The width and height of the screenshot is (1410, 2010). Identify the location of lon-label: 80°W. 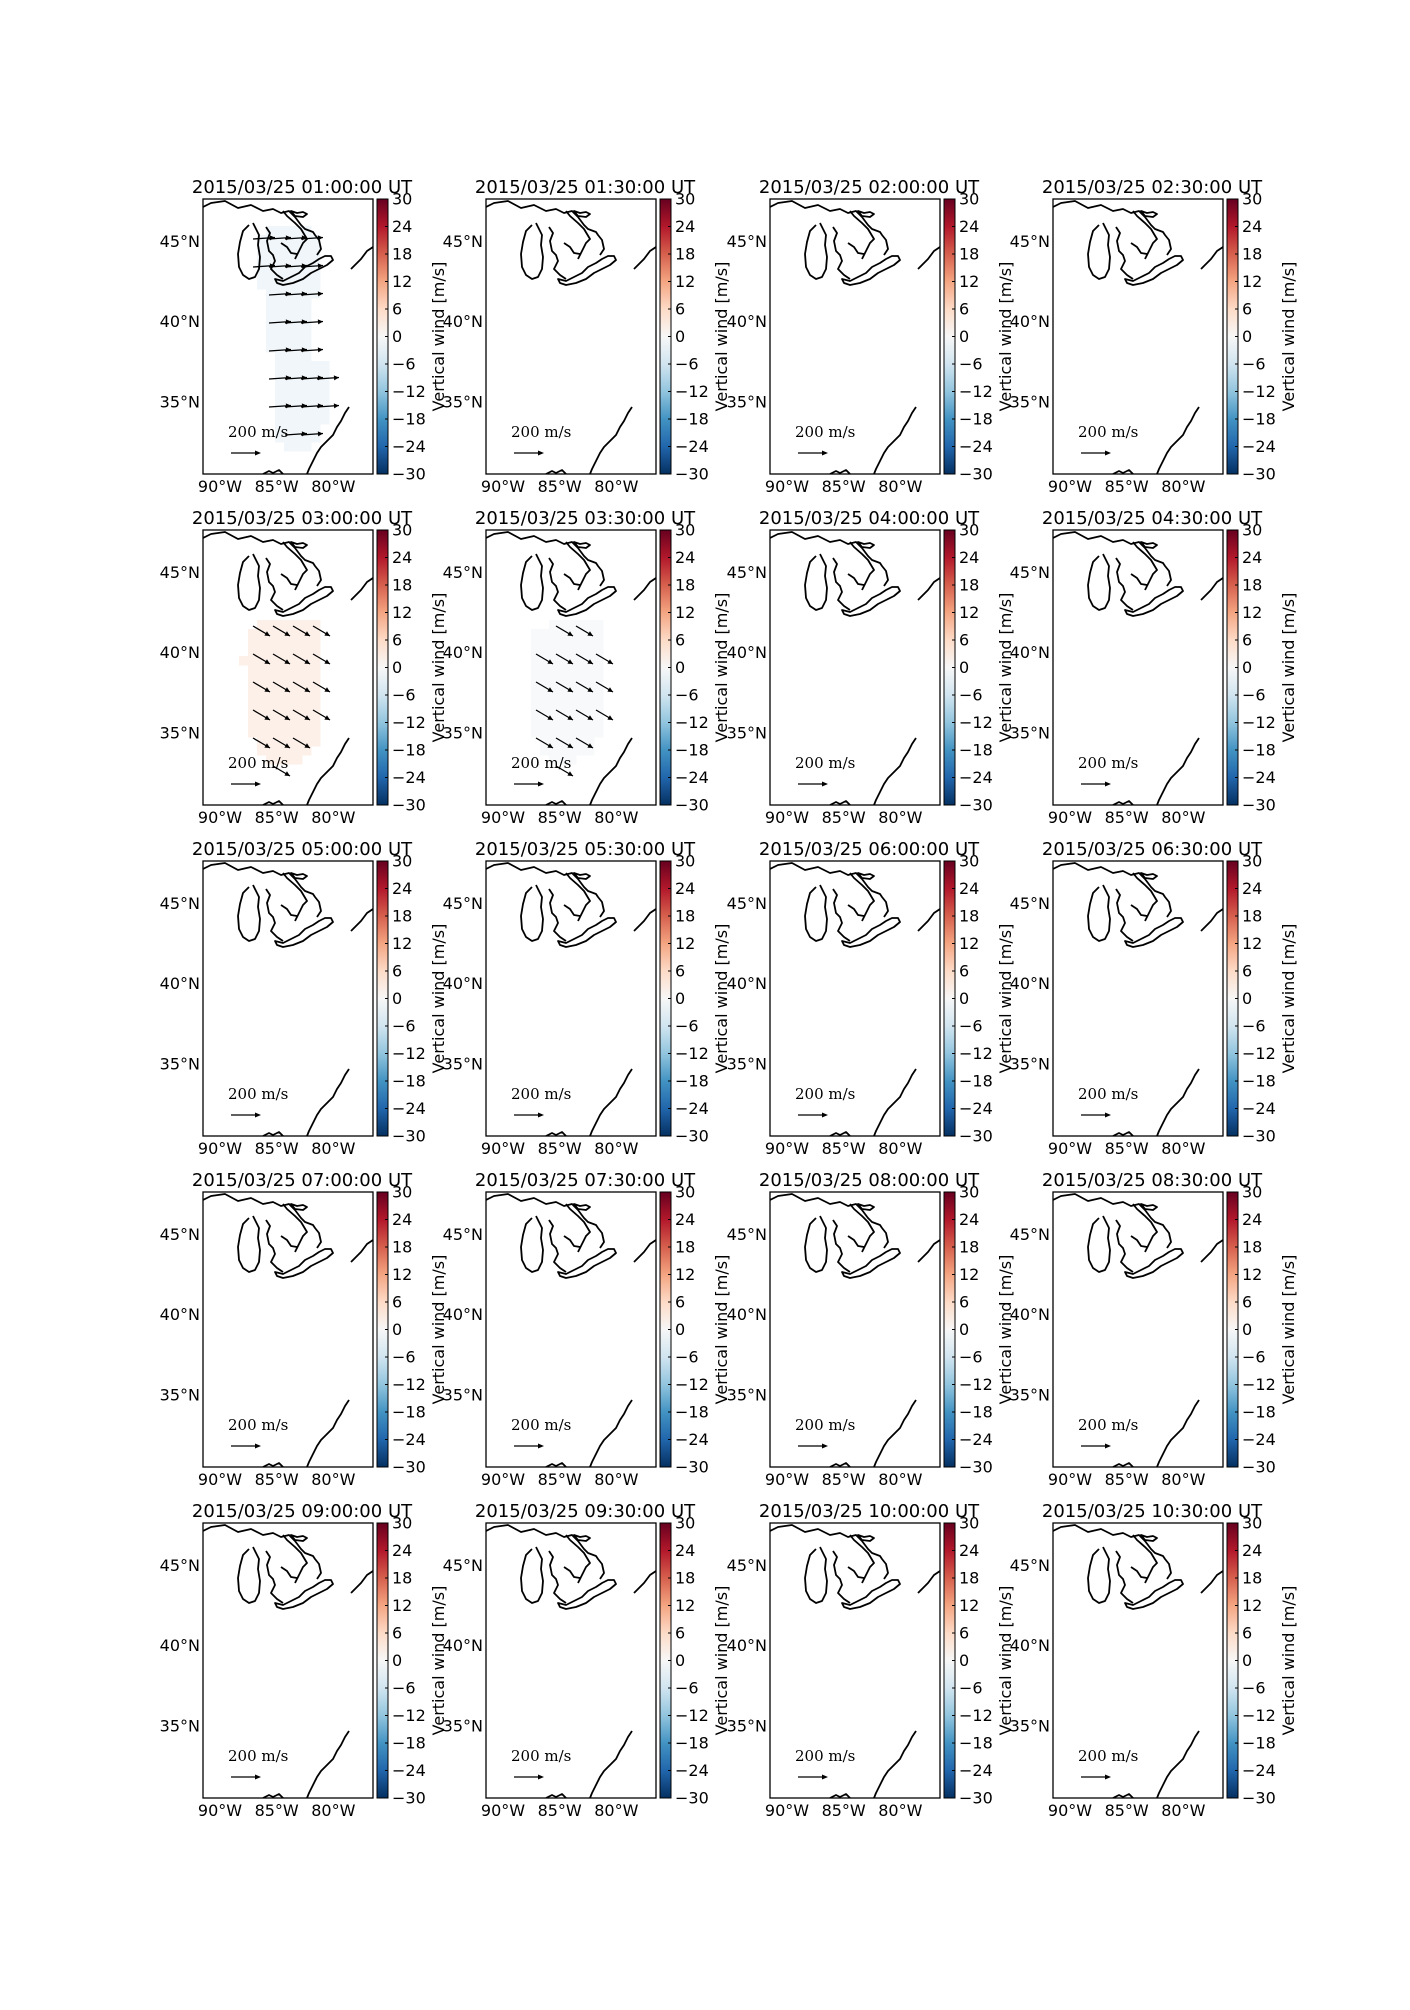
(616, 817).